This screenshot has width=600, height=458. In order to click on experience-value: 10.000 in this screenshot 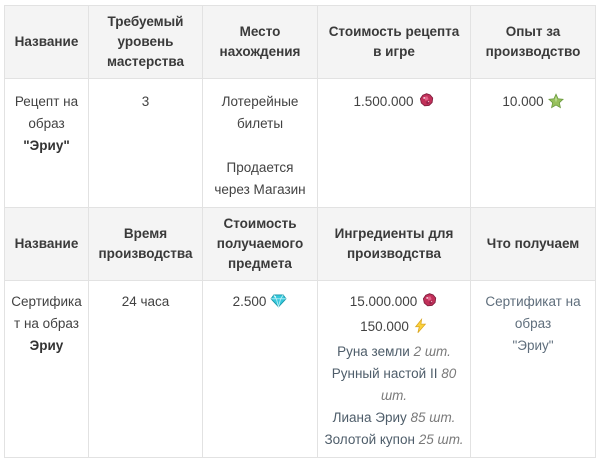, I will do `click(523, 101)`.